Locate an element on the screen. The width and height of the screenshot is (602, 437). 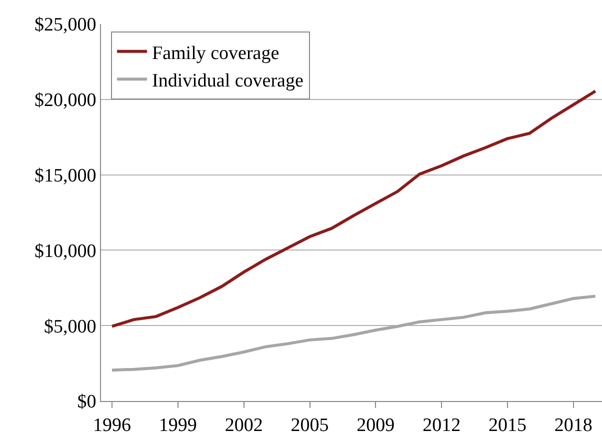
x-tick-label: 2002 is located at coordinates (243, 425).